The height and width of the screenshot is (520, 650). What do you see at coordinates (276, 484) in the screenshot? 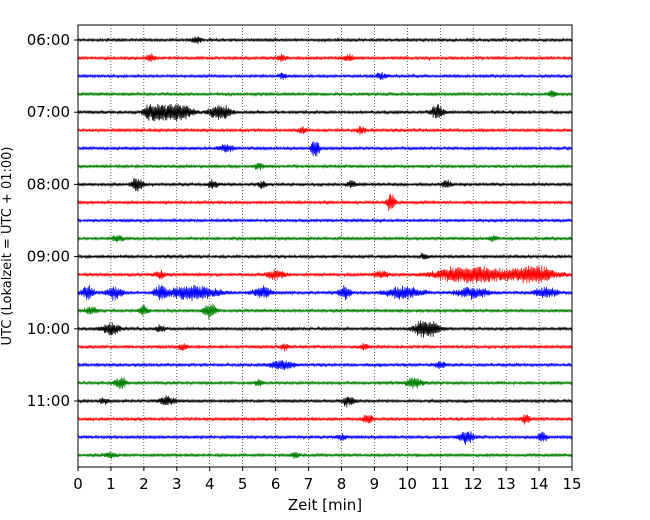
I see `x-tick-label: 6` at bounding box center [276, 484].